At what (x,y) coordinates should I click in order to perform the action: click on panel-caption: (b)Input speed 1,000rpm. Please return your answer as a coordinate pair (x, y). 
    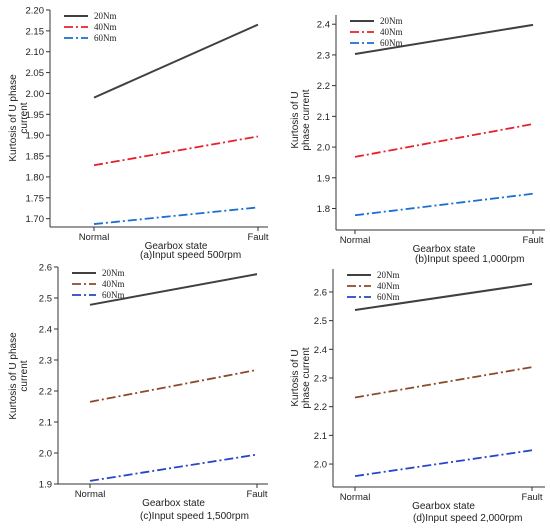
    Looking at the image, I should click on (470, 259).